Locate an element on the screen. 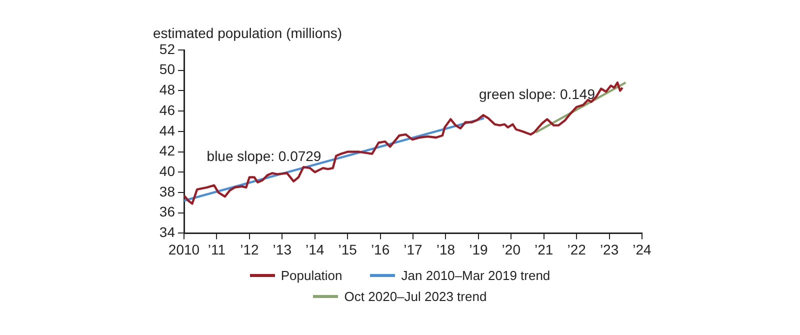 Image resolution: width=800 pixels, height=335 pixels. annotation: green slope: 0.149 is located at coordinates (537, 94).